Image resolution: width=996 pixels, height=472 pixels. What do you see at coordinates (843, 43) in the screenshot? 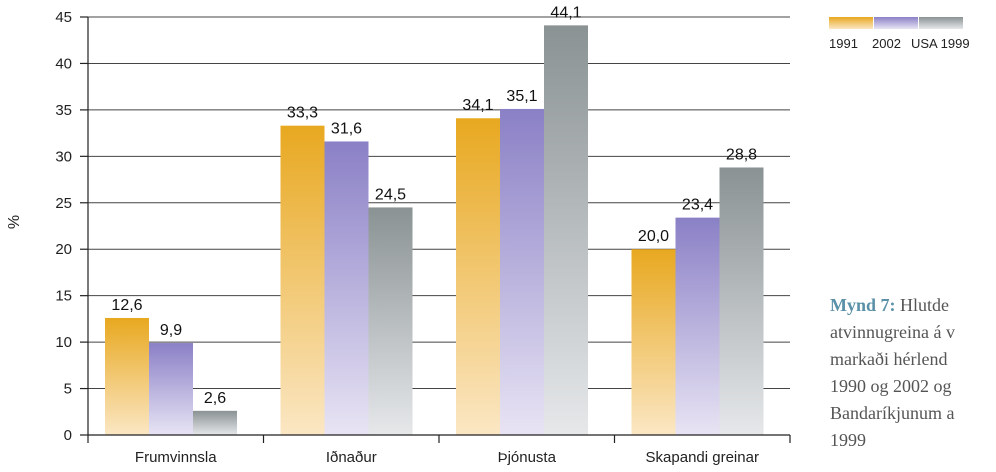
I see `legend-label-0: 1991` at bounding box center [843, 43].